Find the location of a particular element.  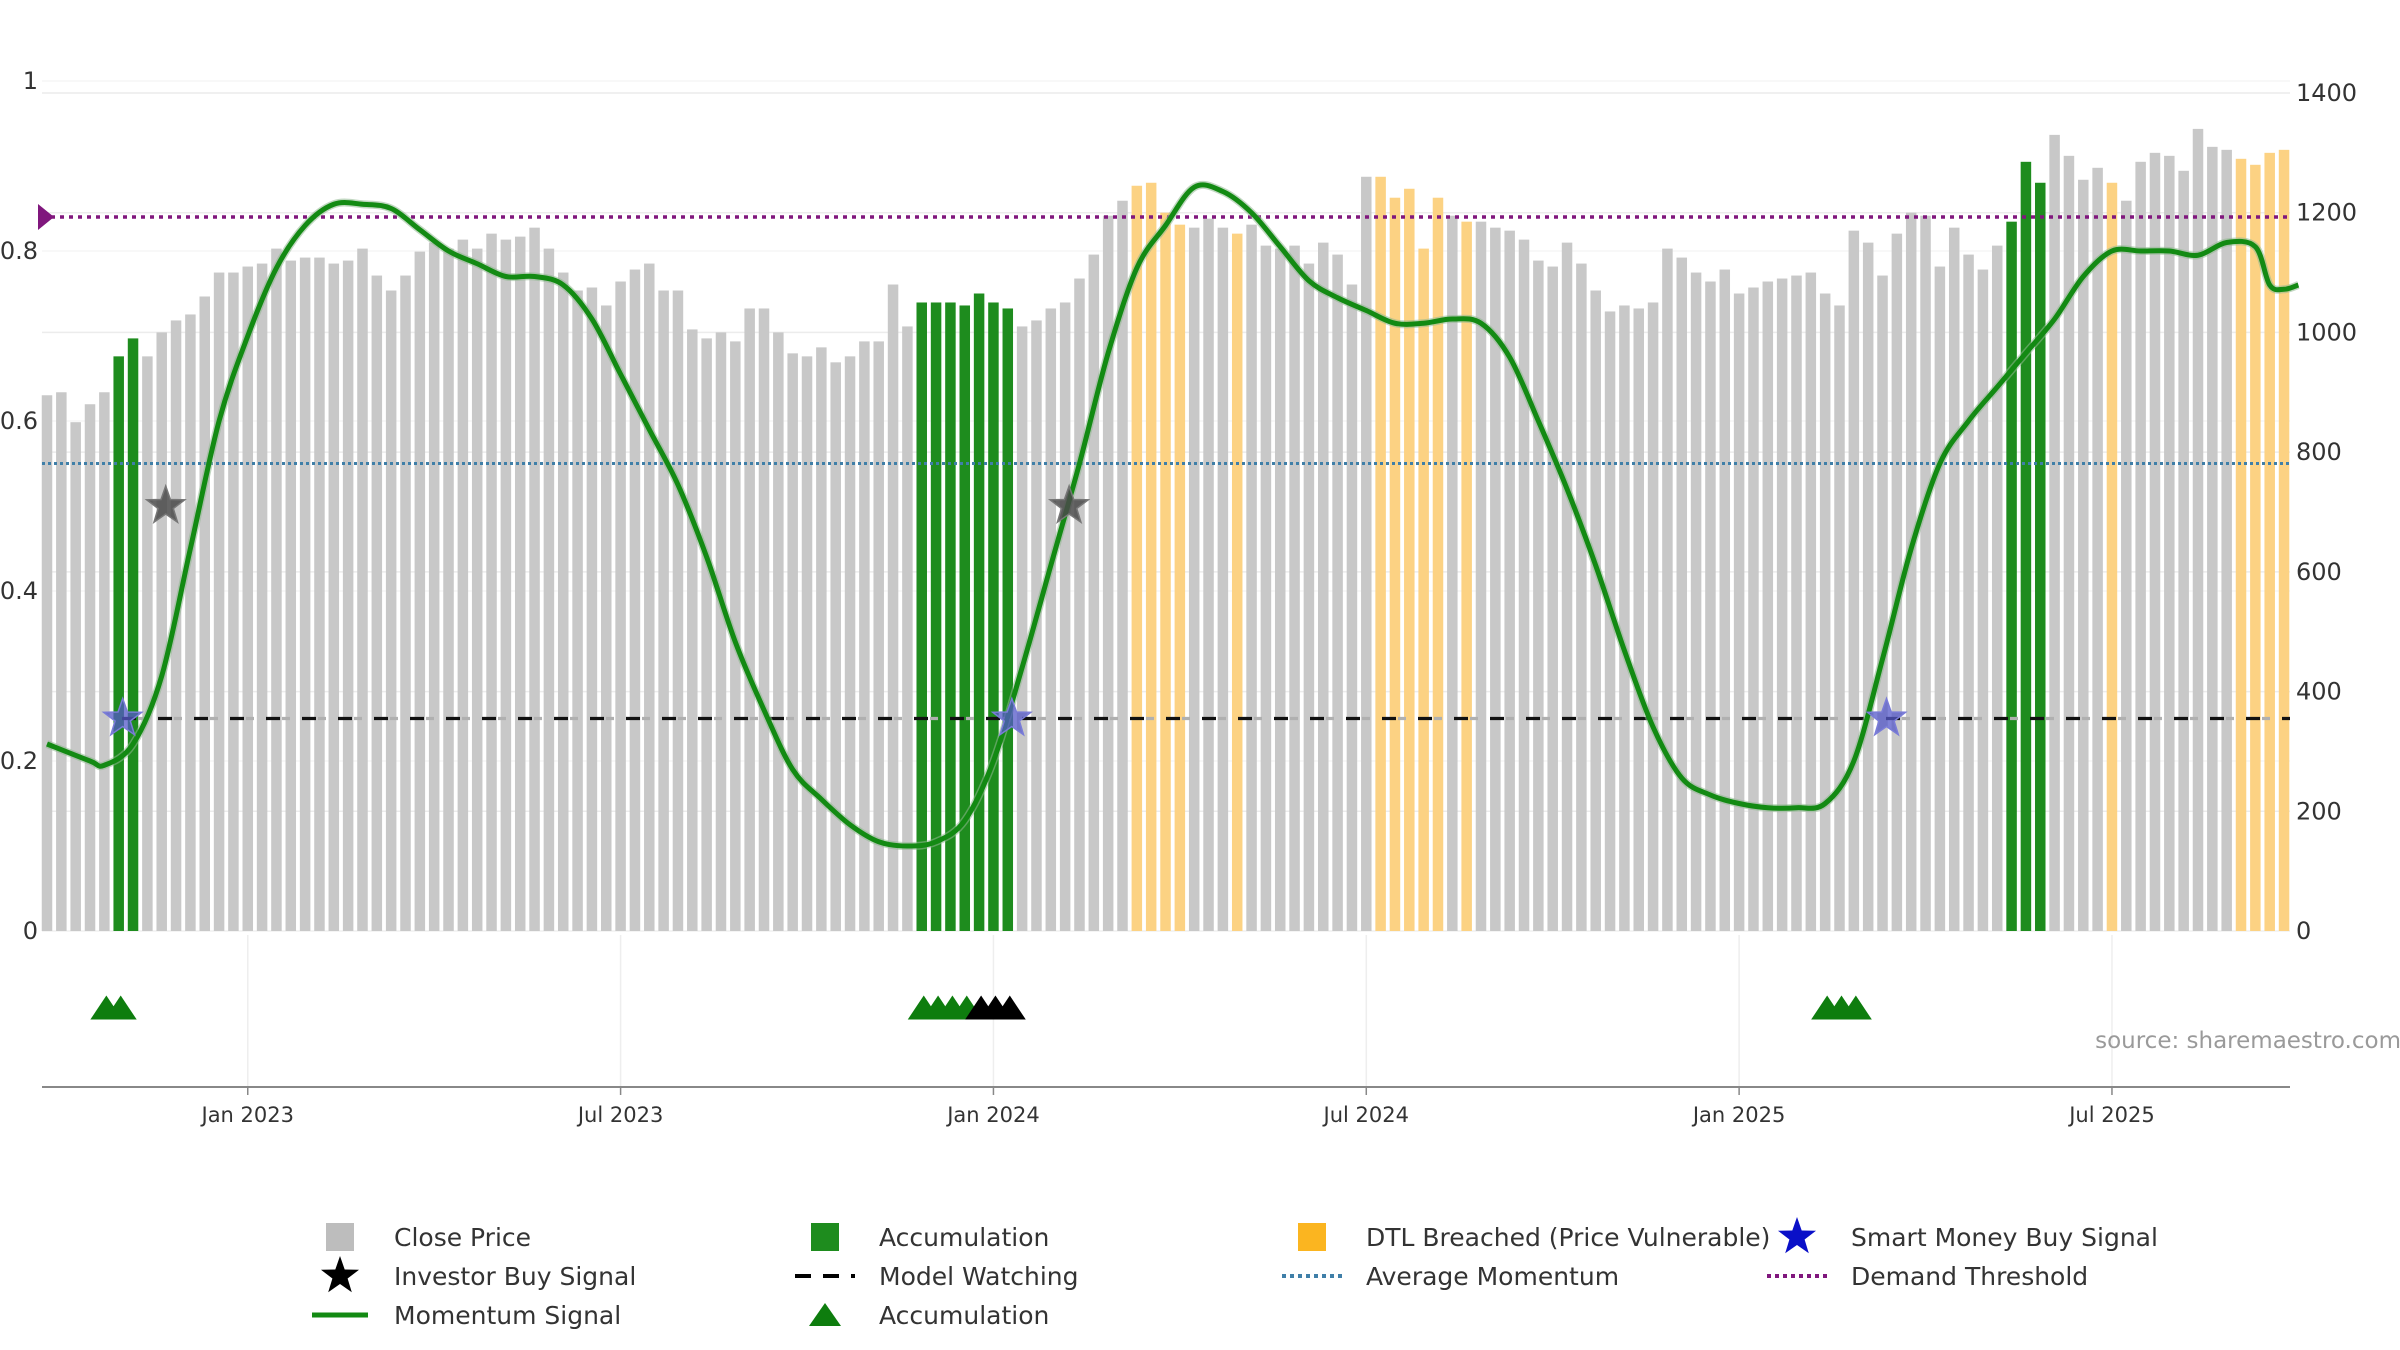

legend-label: Momentum Signal is located at coordinates (507, 1315).